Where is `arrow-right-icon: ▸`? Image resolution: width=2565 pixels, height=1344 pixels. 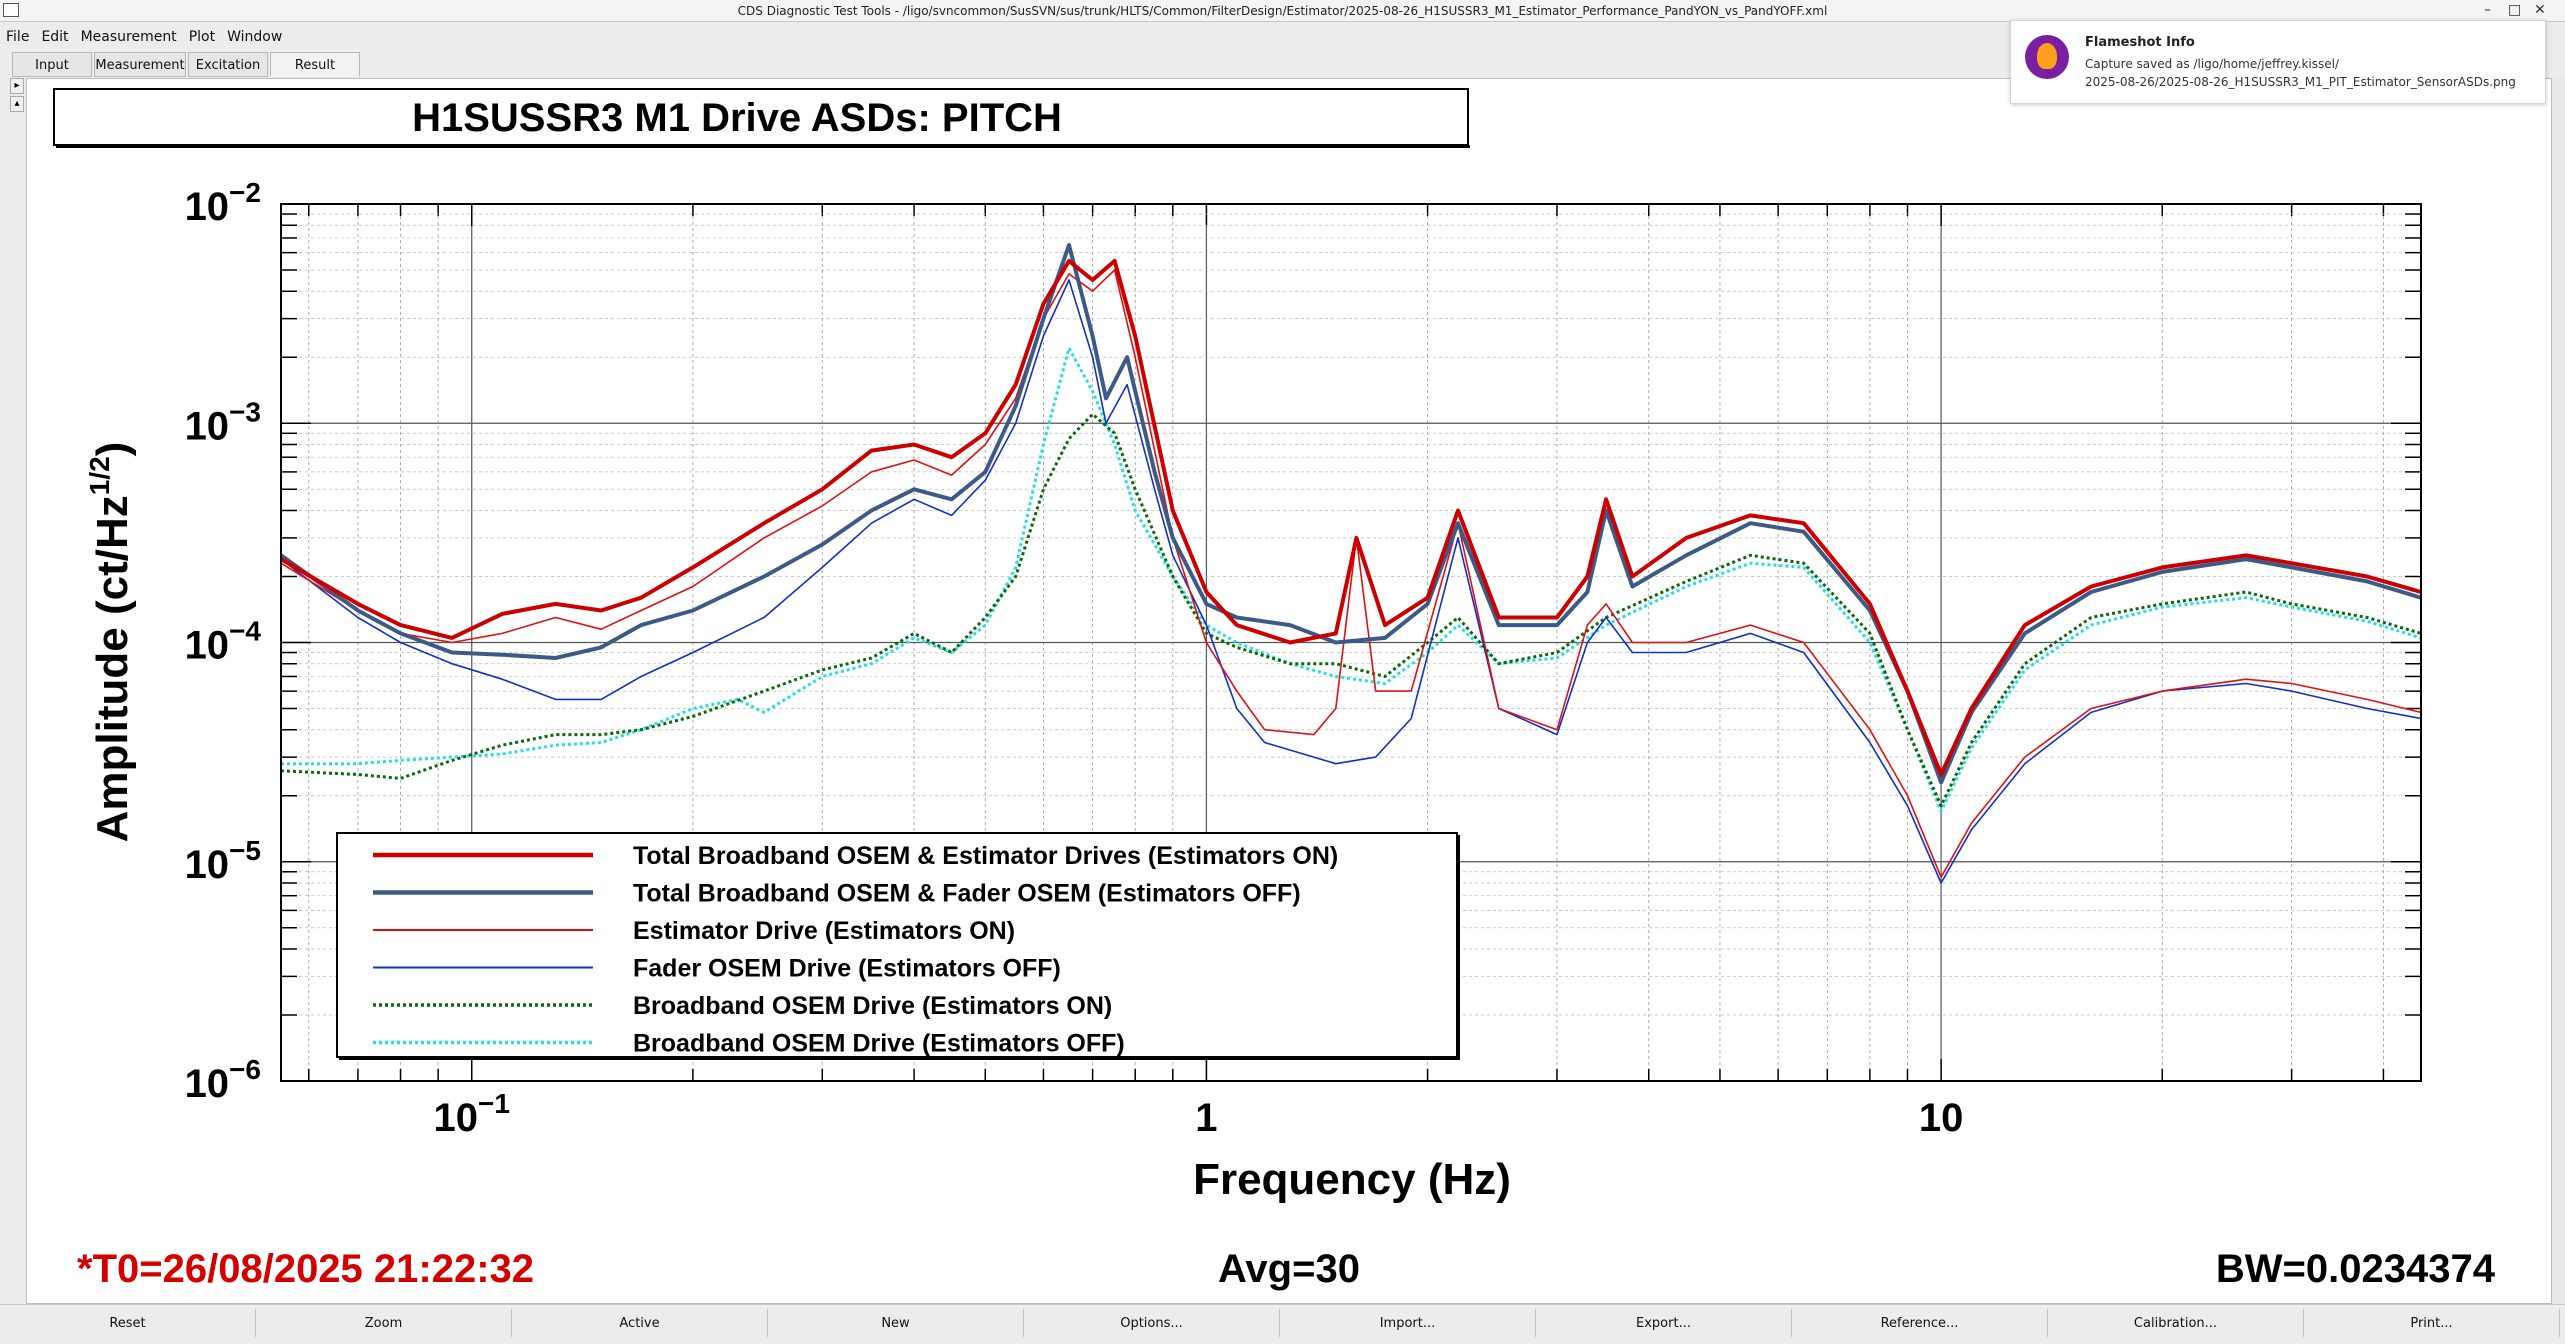 arrow-right-icon: ▸ is located at coordinates (17, 86).